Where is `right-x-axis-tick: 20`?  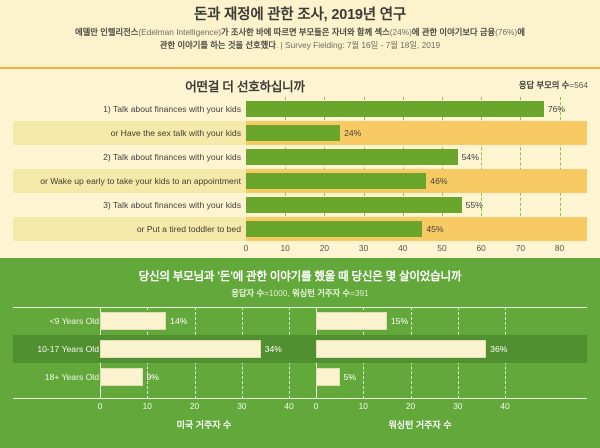
right-x-axis-tick: 20 is located at coordinates (410, 406).